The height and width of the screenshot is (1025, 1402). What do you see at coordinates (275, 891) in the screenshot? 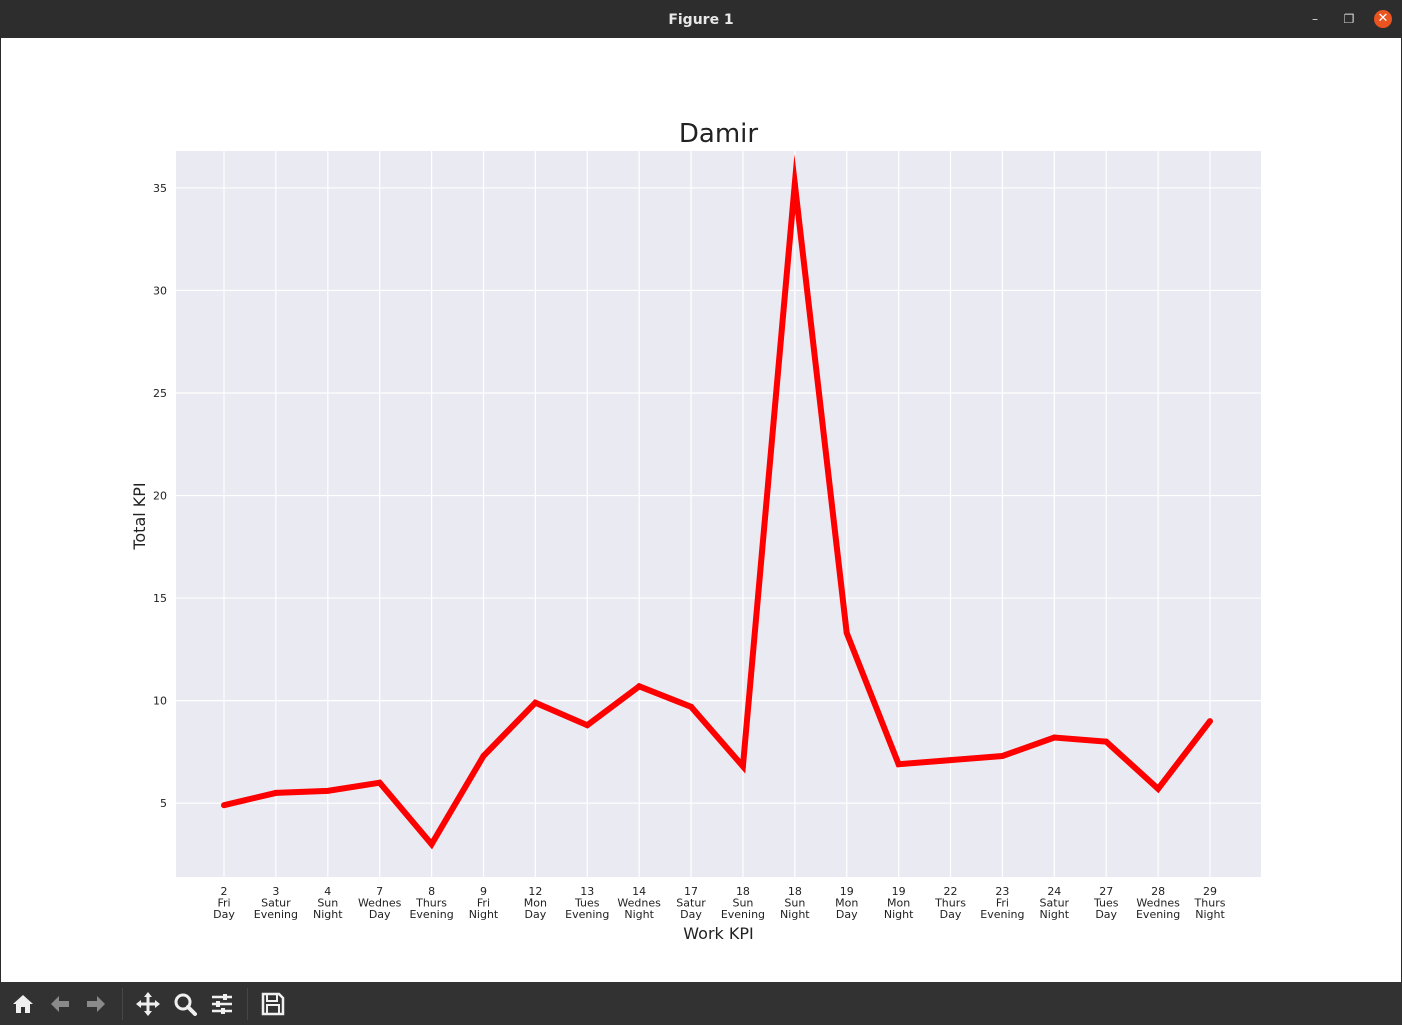
I see `x-tick-label: 3` at bounding box center [275, 891].